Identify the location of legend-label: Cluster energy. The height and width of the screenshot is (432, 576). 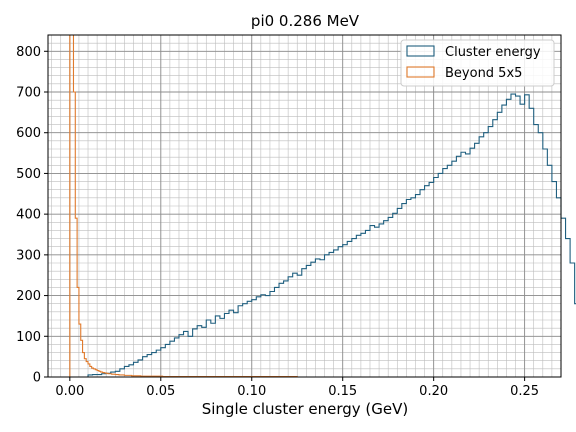
(493, 52).